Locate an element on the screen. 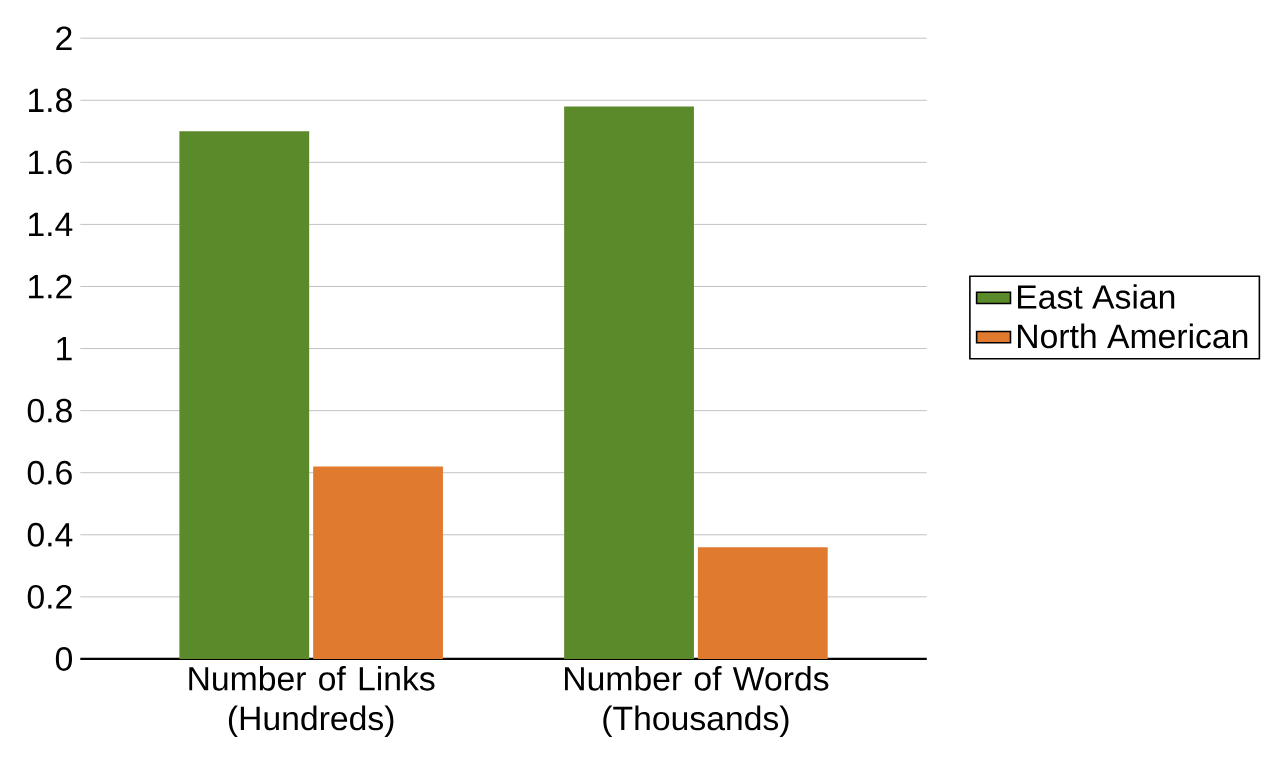 The width and height of the screenshot is (1280, 763). x-tick-label: Number of Words (Thousands) is located at coordinates (697, 701).